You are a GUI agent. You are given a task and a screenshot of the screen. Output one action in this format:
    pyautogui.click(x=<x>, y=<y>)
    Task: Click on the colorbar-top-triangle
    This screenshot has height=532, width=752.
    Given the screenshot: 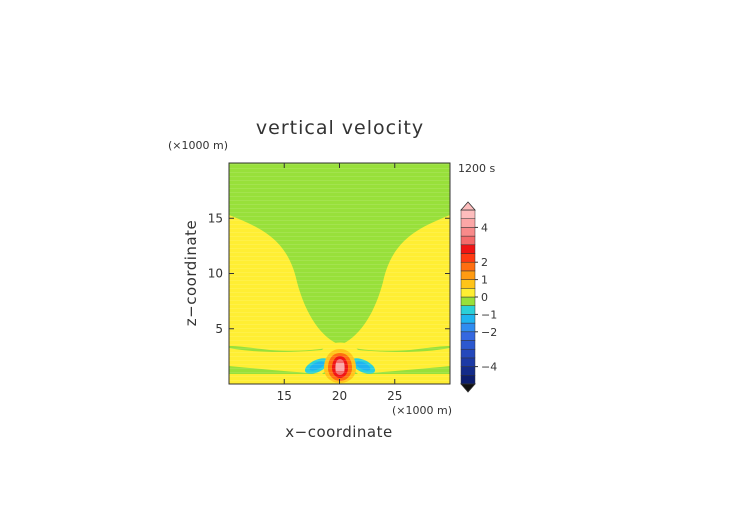 What is the action you would take?
    pyautogui.click(x=468, y=206)
    